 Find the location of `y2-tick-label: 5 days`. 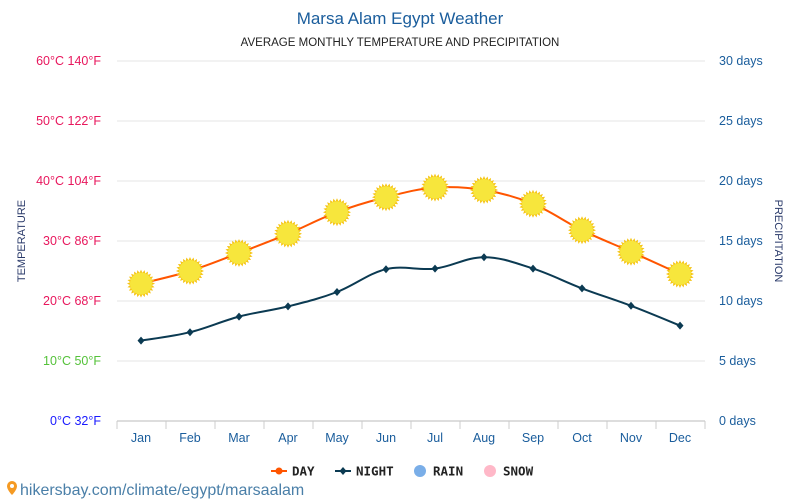

y2-tick-label: 5 days is located at coordinates (737, 361).